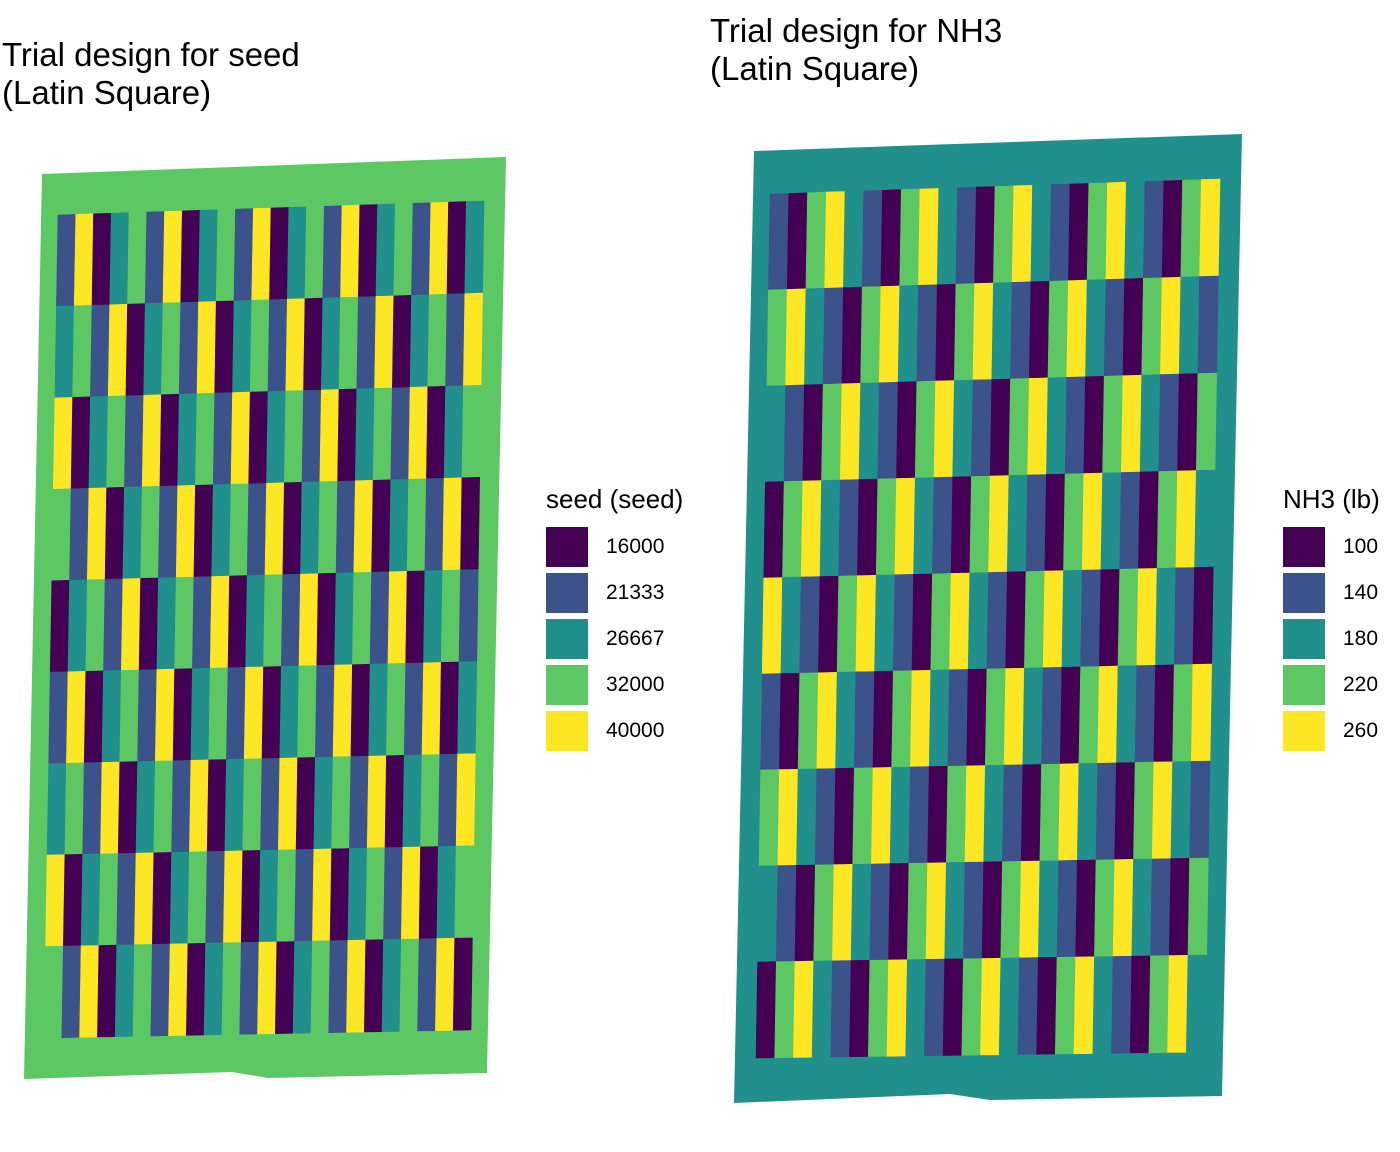 Image resolution: width=1400 pixels, height=1152 pixels. Describe the element at coordinates (151, 73) in the screenshot. I see `seed-chart-title: Trial design for seed (Latin Square)` at that location.